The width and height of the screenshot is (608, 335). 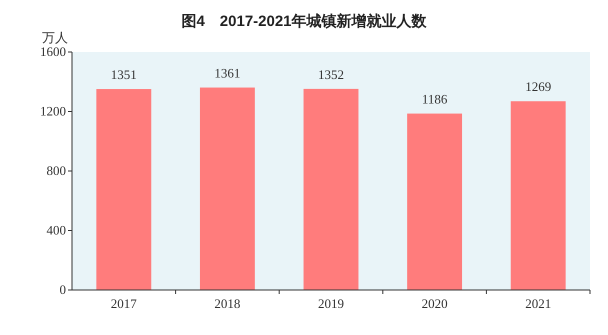 I want to click on y-tick-label: 400, so click(x=56, y=230).